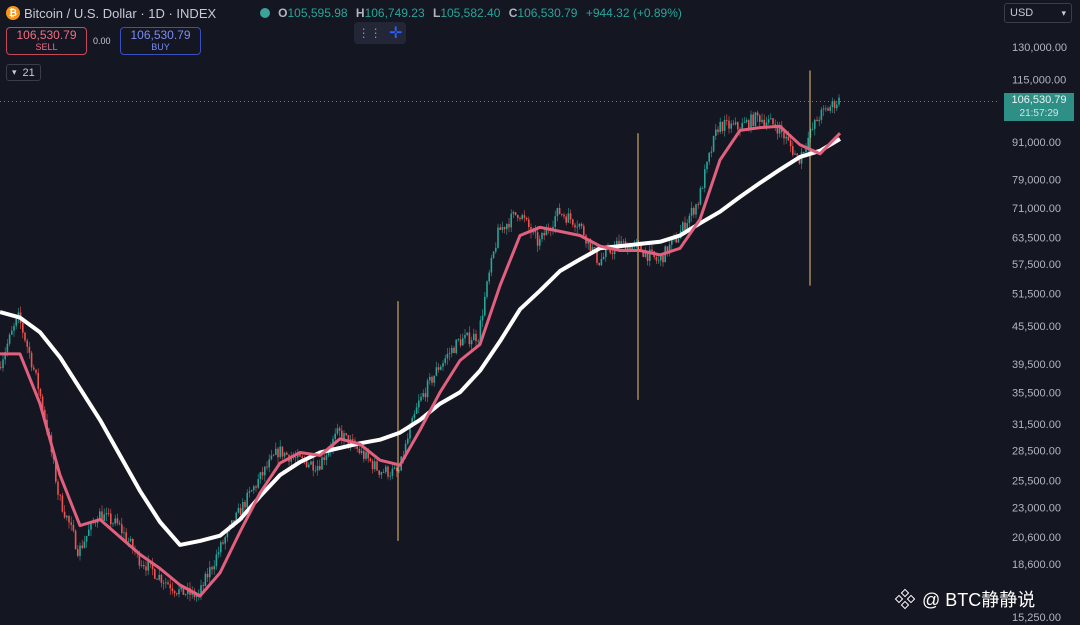  What do you see at coordinates (1036, 509) in the screenshot?
I see `y-tick-label: 23,000.00` at bounding box center [1036, 509].